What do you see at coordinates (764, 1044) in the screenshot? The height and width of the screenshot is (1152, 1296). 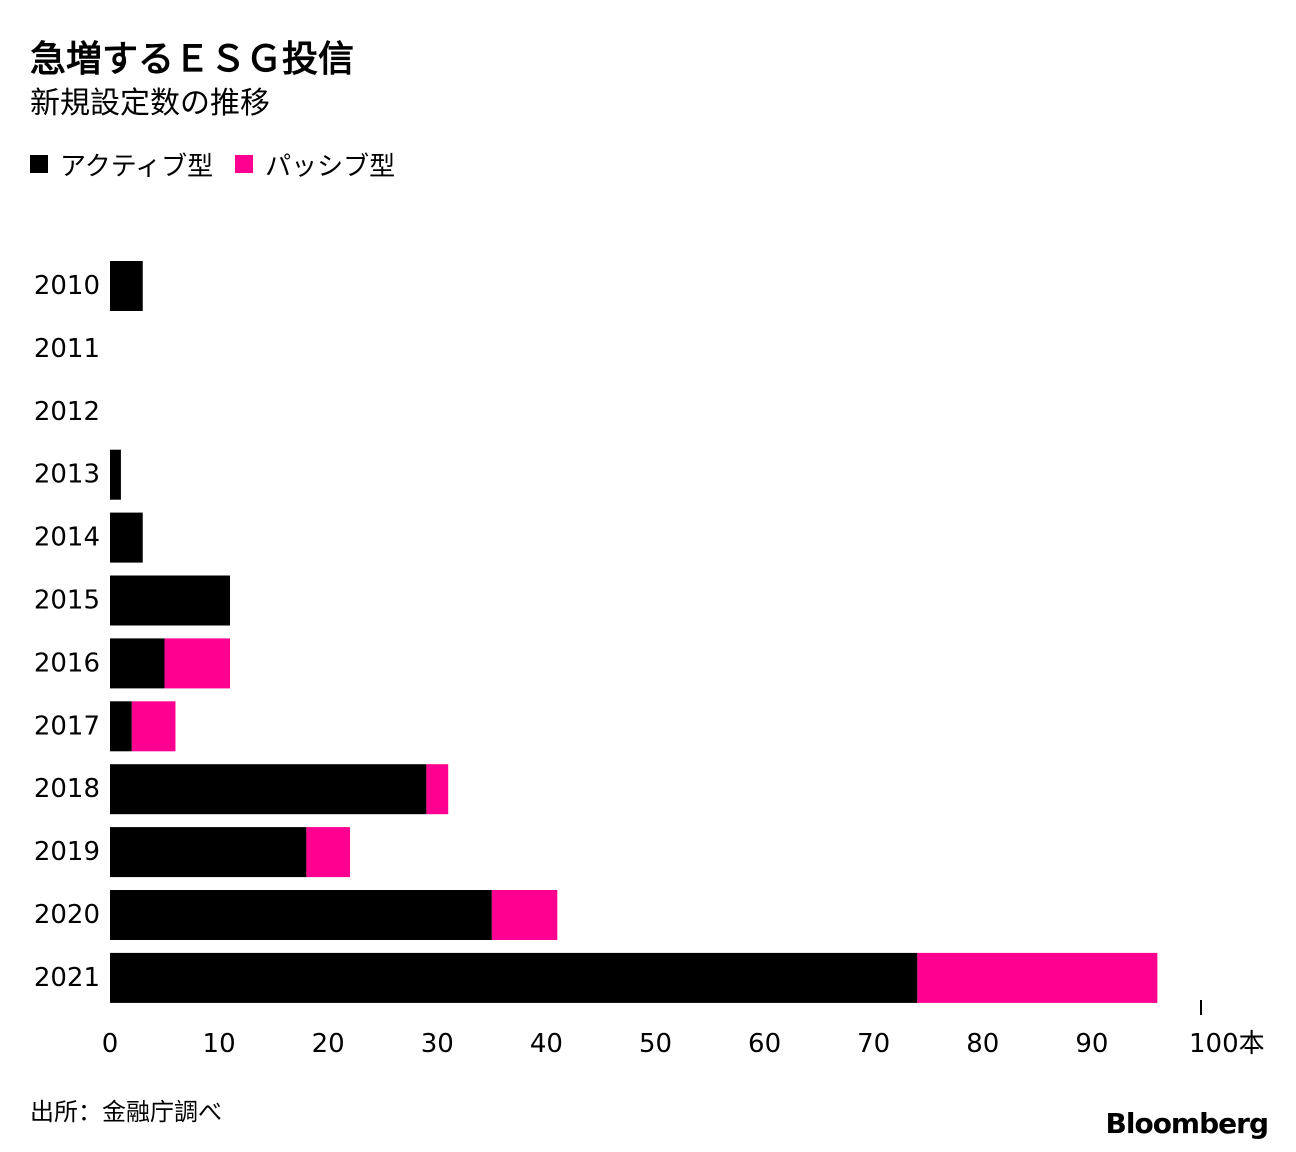 I see `x-tick-label: 60` at bounding box center [764, 1044].